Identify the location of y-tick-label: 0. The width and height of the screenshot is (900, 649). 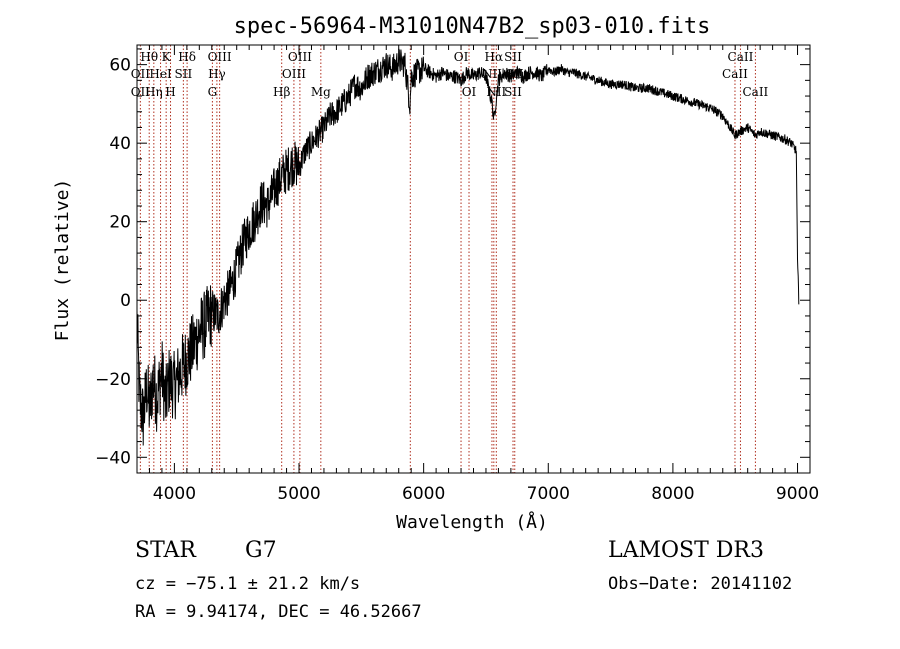
(125, 301).